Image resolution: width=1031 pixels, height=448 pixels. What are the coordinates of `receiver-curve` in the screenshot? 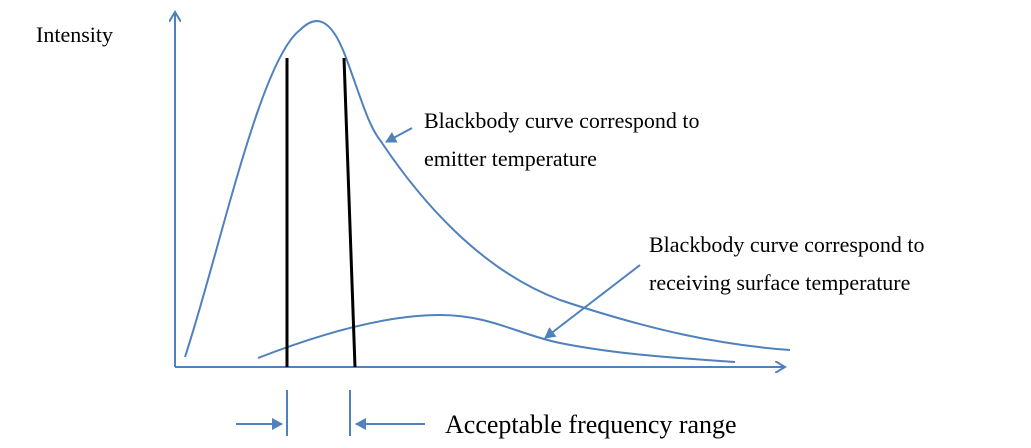 It's located at (496, 338).